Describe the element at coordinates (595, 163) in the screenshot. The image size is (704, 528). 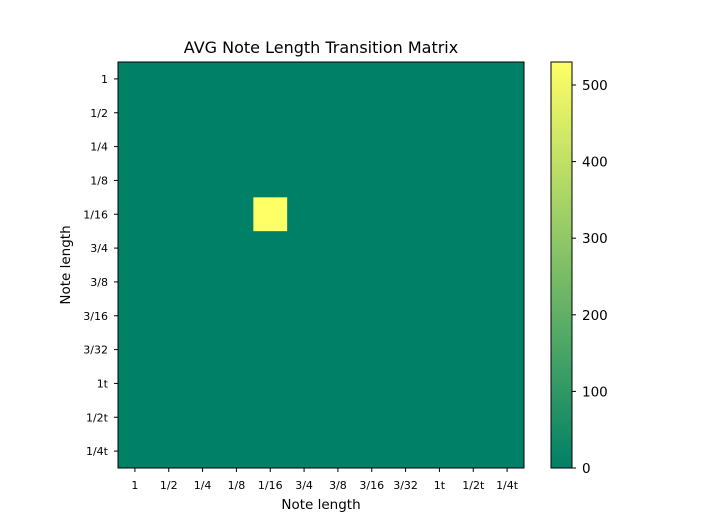
I see `colorbar-tick-label: 400` at that location.